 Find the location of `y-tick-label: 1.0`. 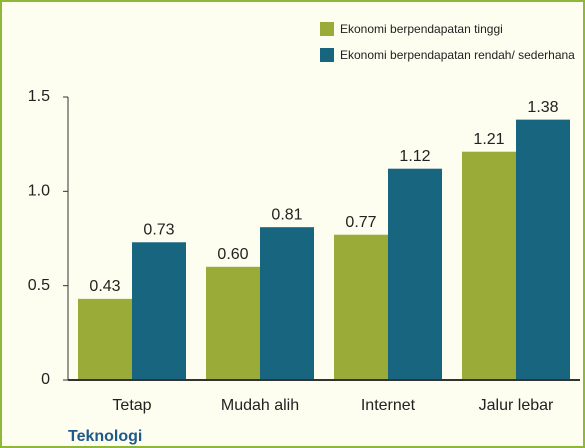

y-tick-label: 1.0 is located at coordinates (39, 191).